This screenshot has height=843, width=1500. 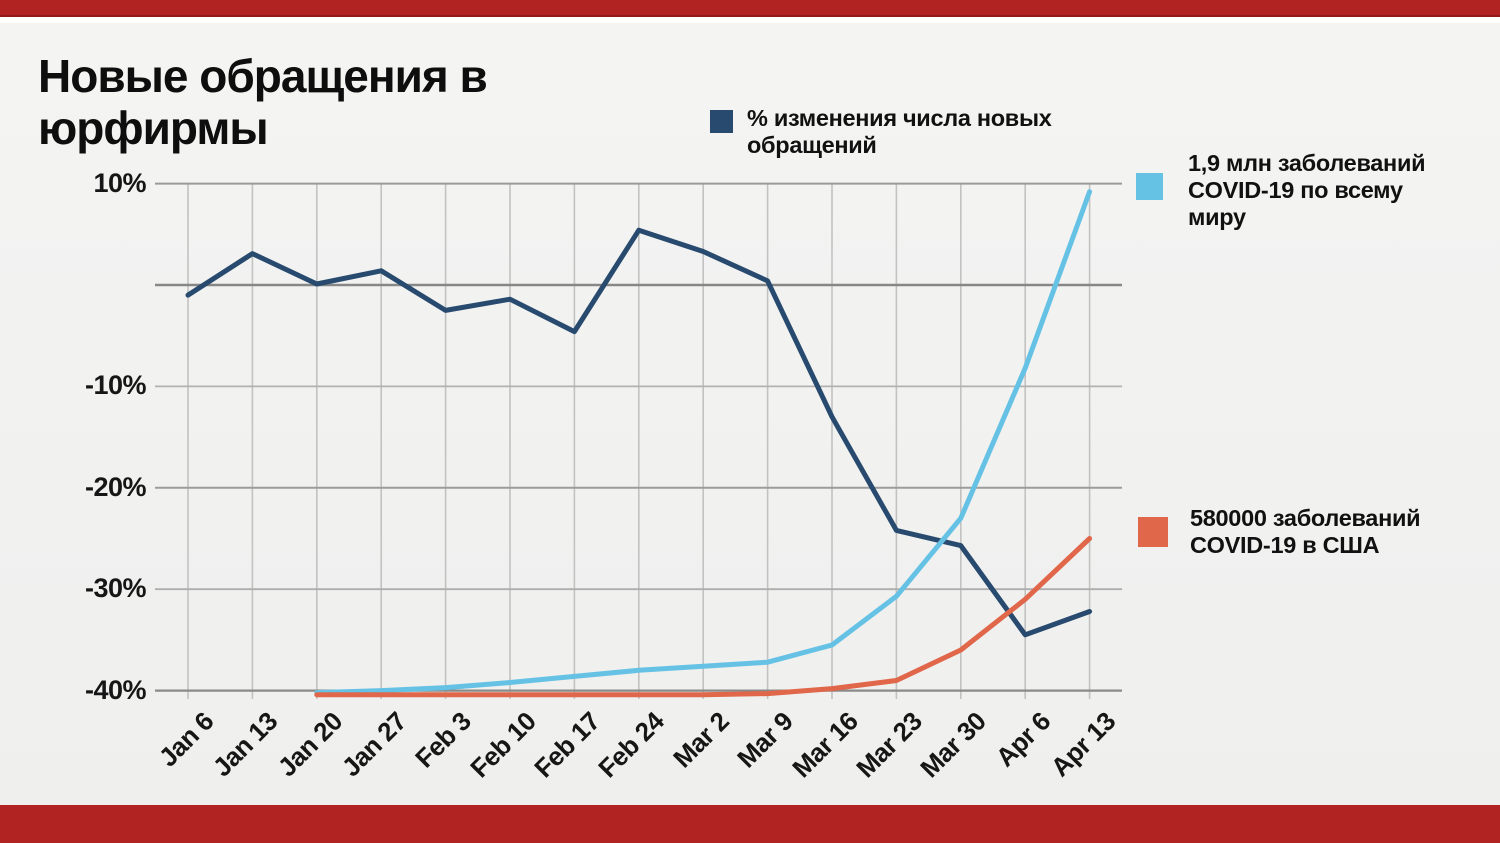 I want to click on legend-label-covid-usa: 580000 заболеваний COVID-19 в США, so click(x=1305, y=532).